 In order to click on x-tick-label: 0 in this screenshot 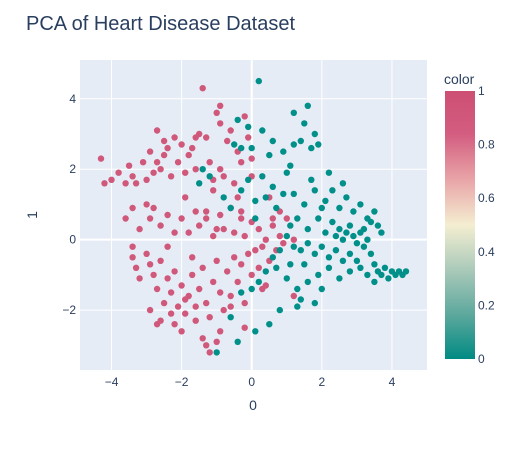, I will do `click(251, 382)`.